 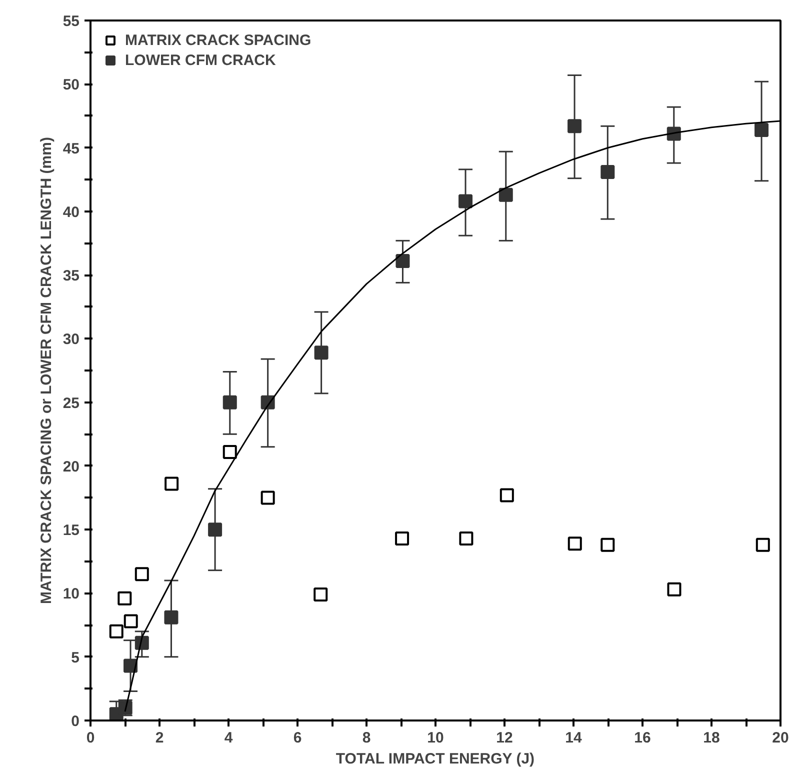 What do you see at coordinates (71, 212) in the screenshot?
I see `y-tick-label: 40` at bounding box center [71, 212].